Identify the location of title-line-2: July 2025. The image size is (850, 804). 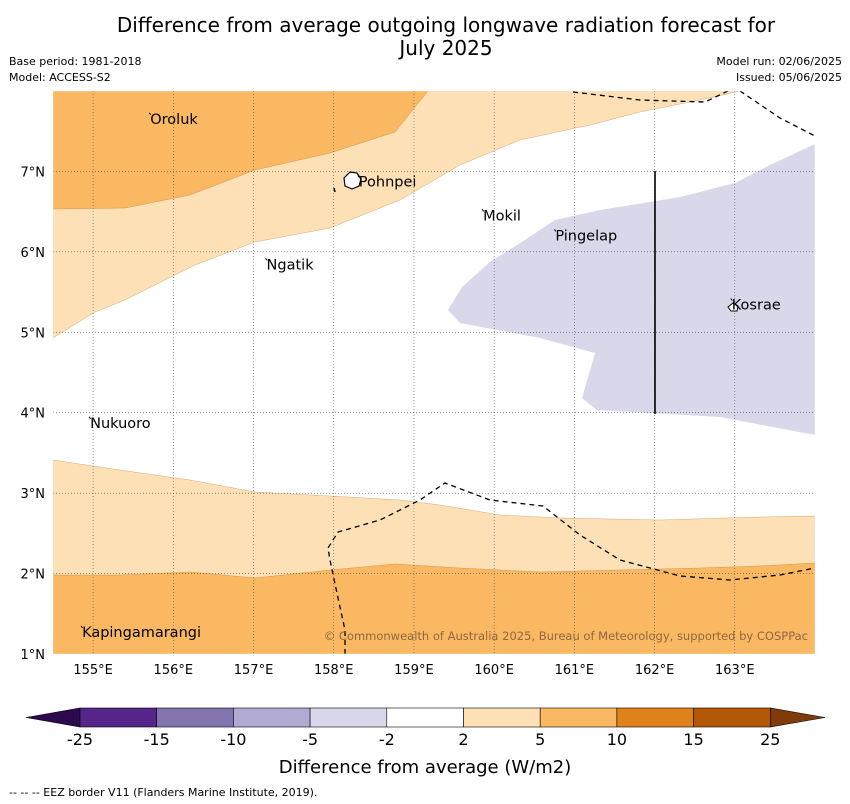
(446, 48).